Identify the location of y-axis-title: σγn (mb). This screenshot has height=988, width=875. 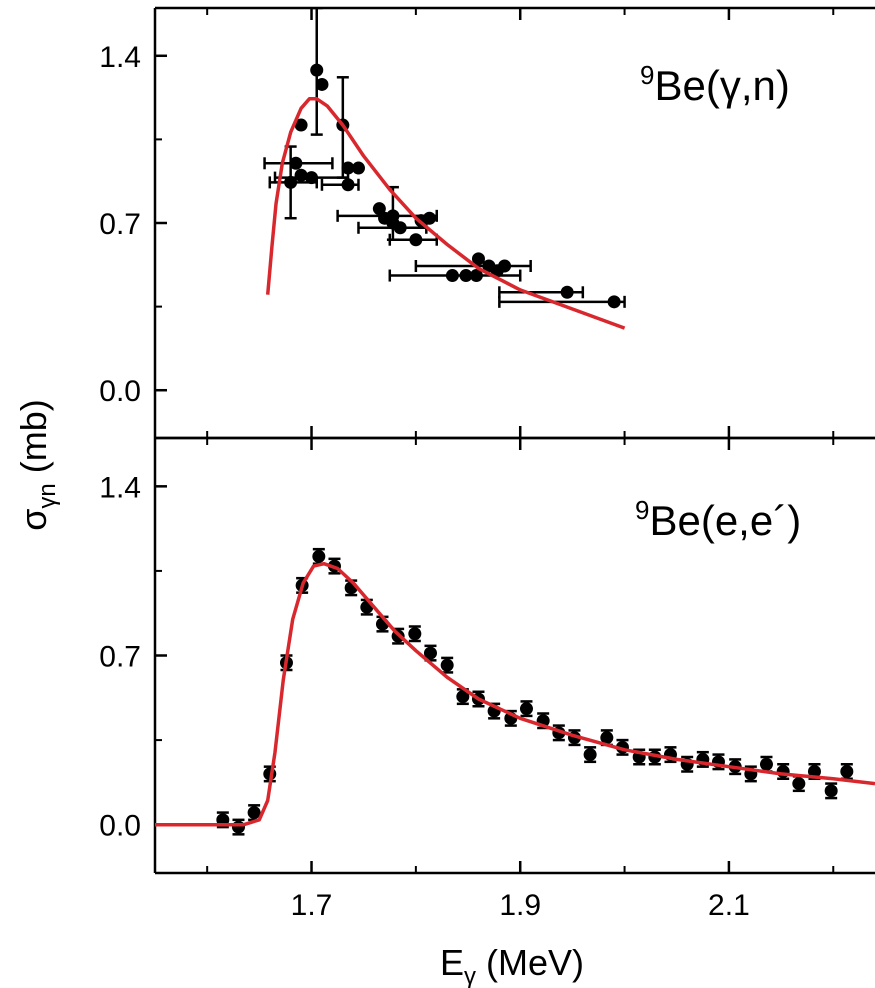
(37, 465).